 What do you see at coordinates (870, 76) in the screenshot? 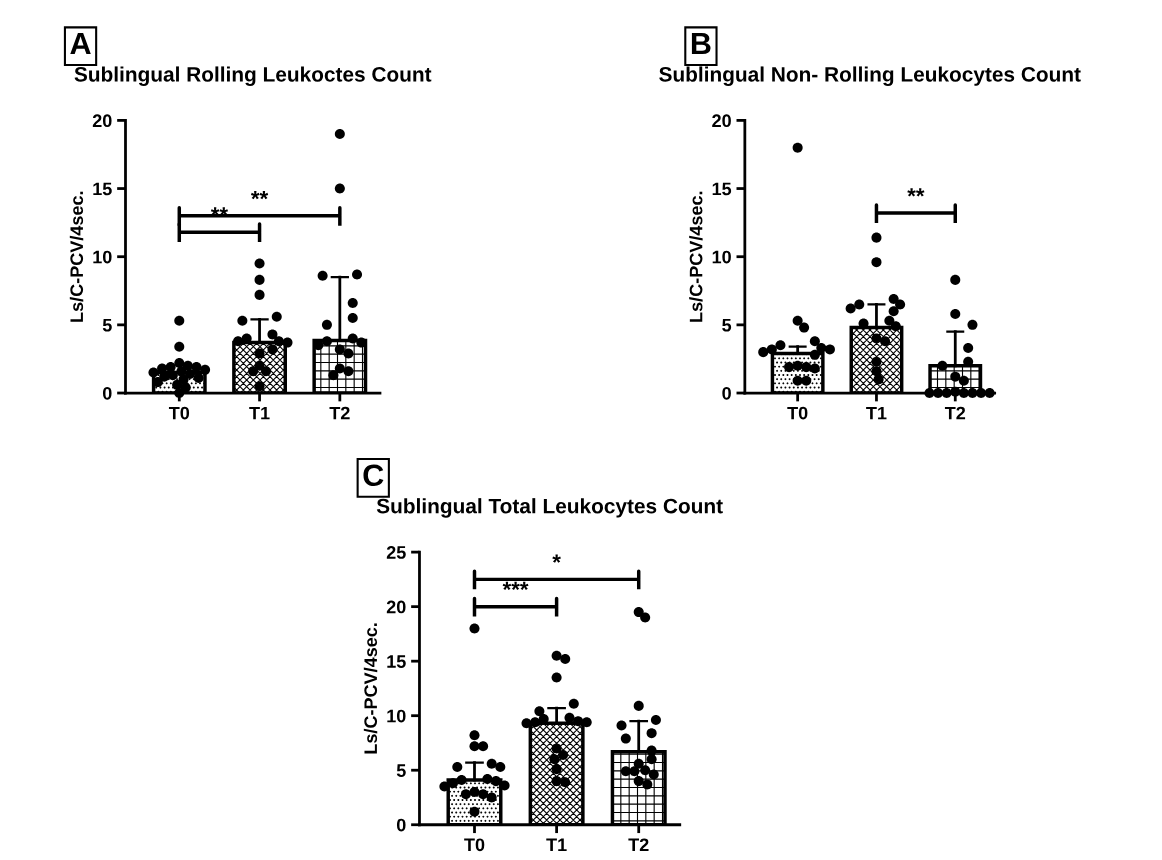
I see `chart-title: Sublingual Non- Rolling Leukocytes Count` at bounding box center [870, 76].